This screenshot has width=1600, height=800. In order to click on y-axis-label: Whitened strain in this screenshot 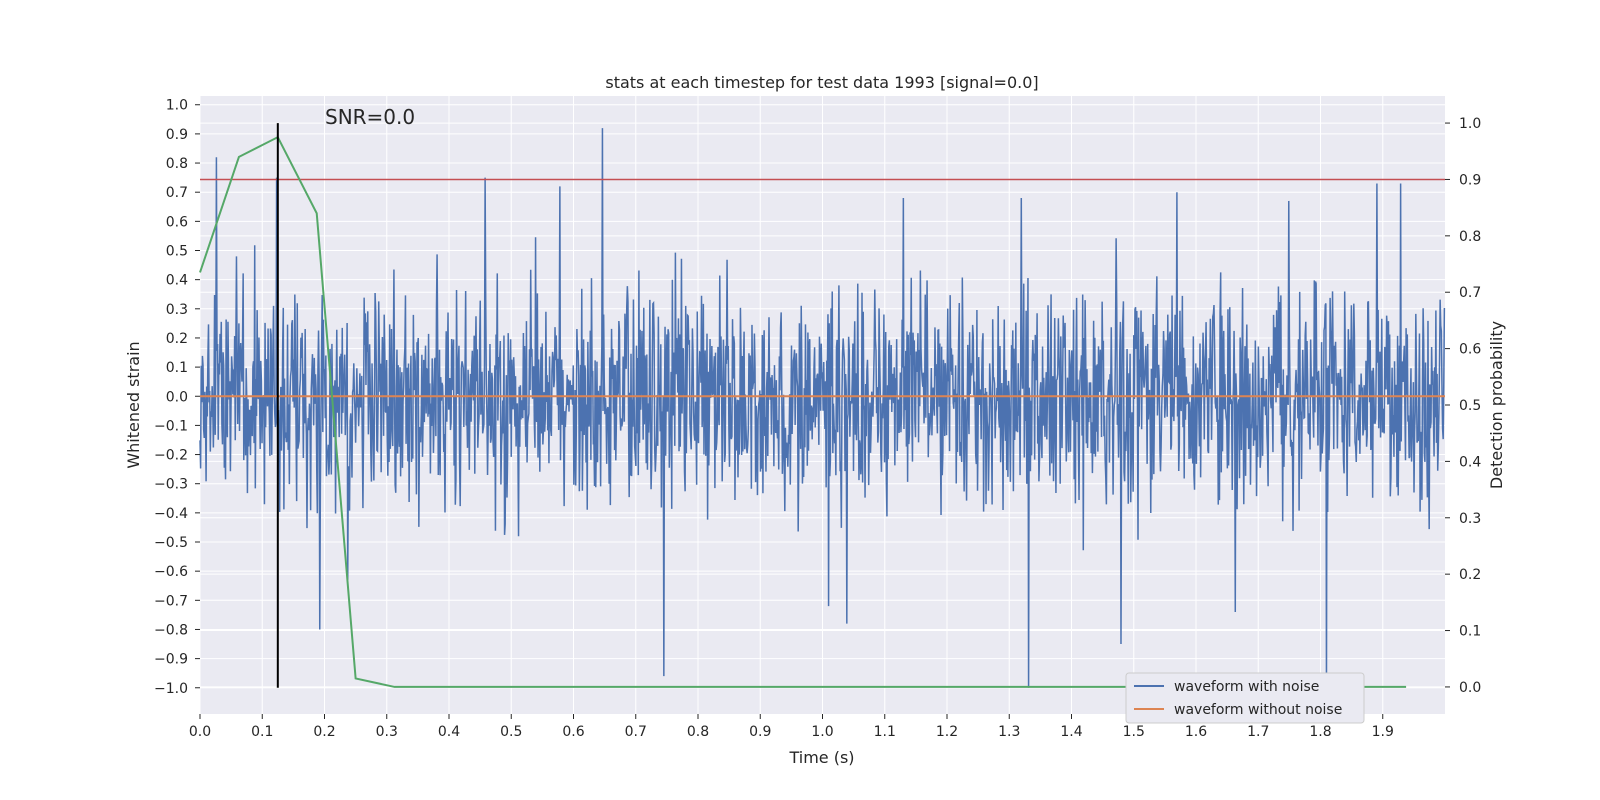, I will do `click(133, 404)`.